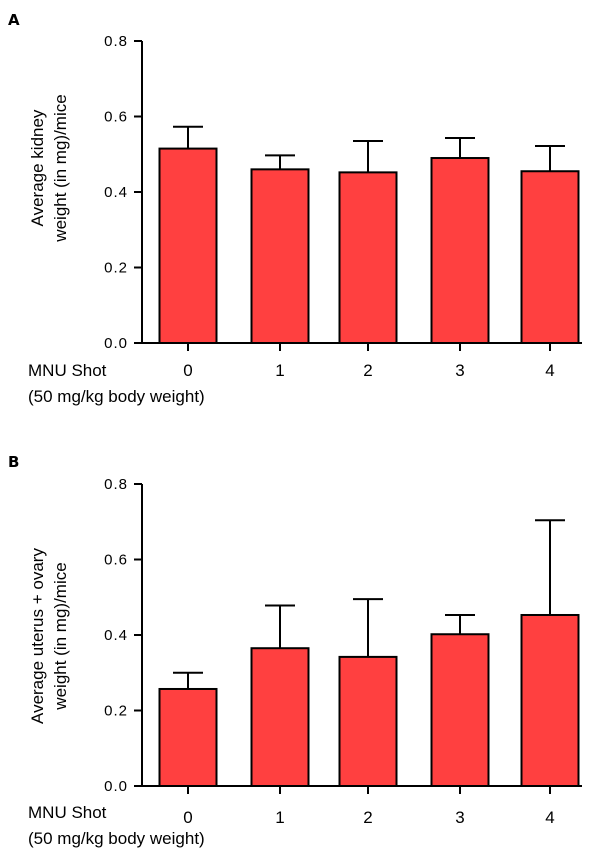 The width and height of the screenshot is (595, 854). What do you see at coordinates (14, 20) in the screenshot?
I see `panel-label: A` at bounding box center [14, 20].